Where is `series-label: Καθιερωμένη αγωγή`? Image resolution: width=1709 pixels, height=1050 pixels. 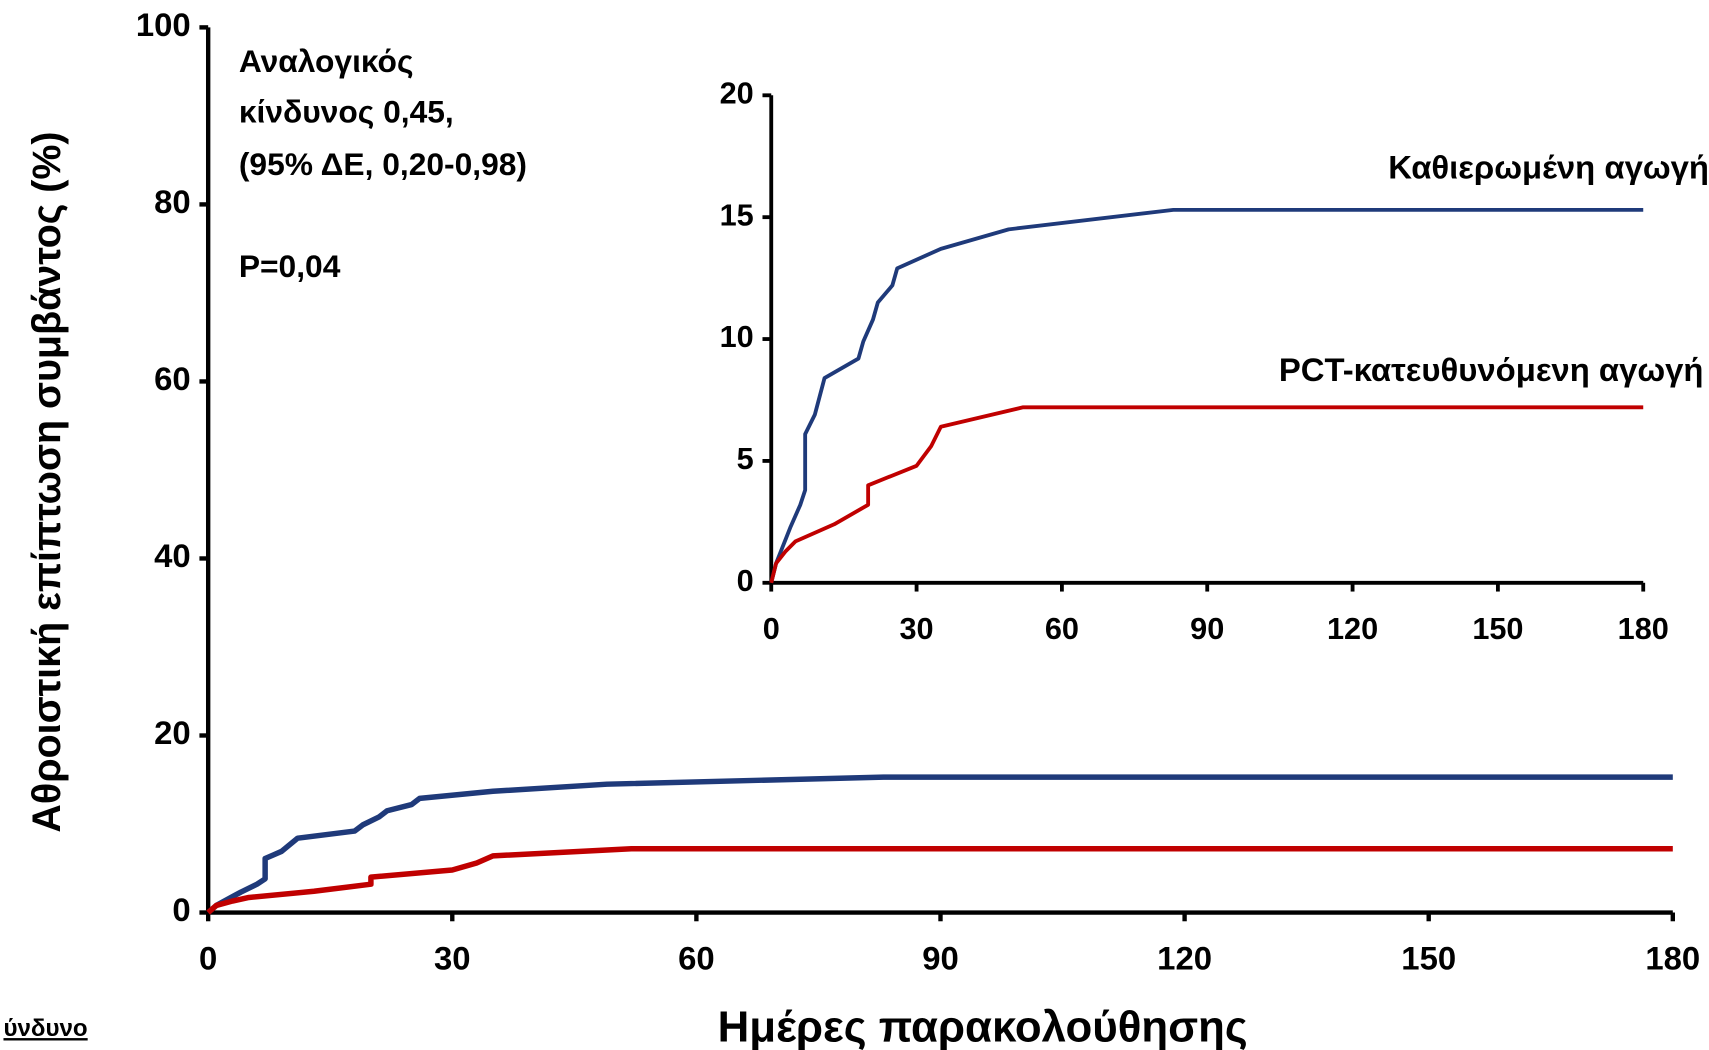 series-label: Καθιερωμένη αγωγή is located at coordinates (1548, 166).